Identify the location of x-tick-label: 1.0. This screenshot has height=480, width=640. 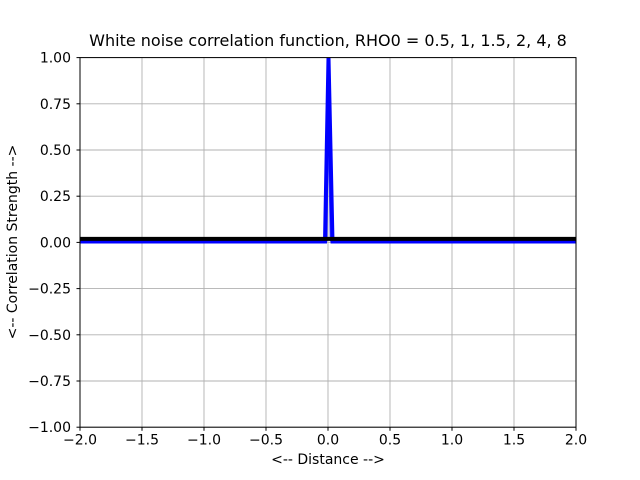
(452, 441).